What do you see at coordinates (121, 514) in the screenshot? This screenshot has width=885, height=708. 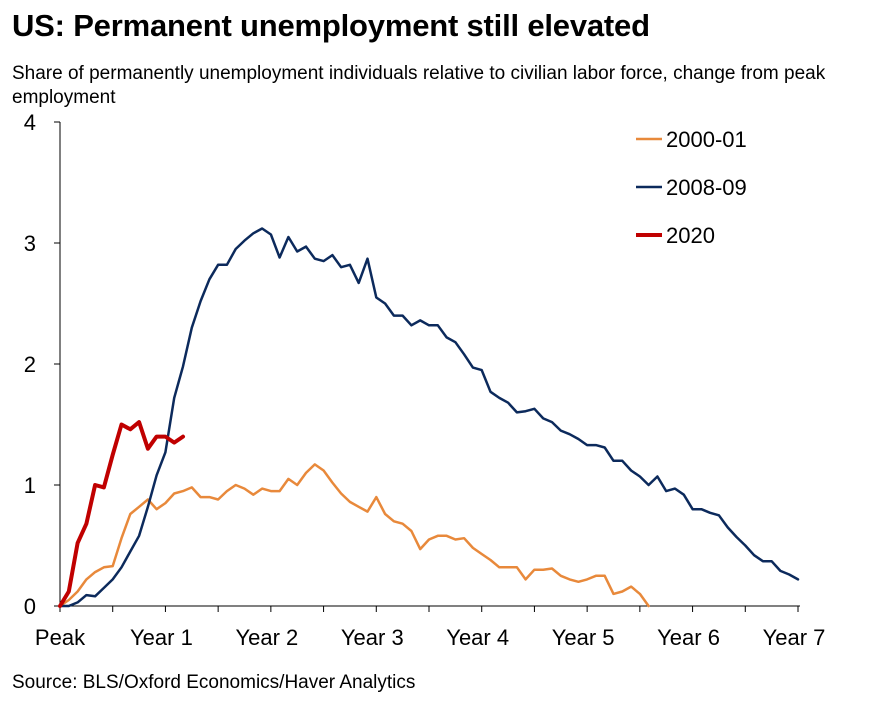 I see `series-line-2020` at bounding box center [121, 514].